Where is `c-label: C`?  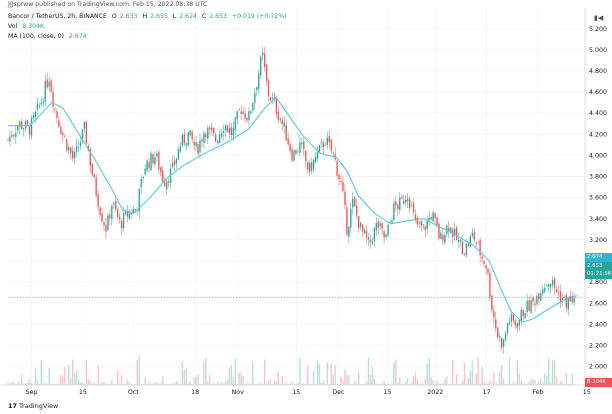 c-label: C is located at coordinates (204, 16).